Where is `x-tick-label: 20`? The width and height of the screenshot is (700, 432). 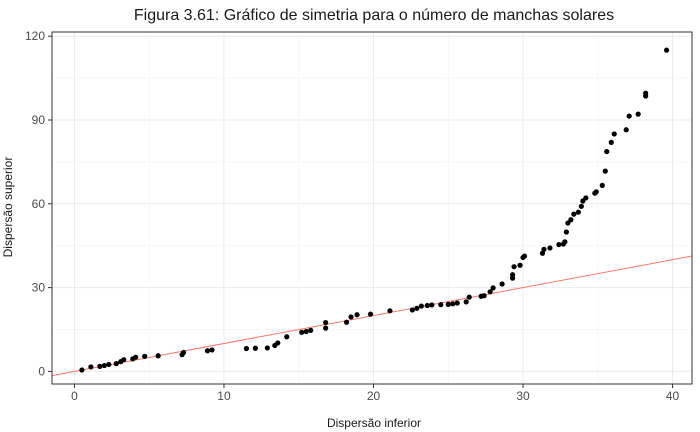 x-tick-label: 20 is located at coordinates (374, 396).